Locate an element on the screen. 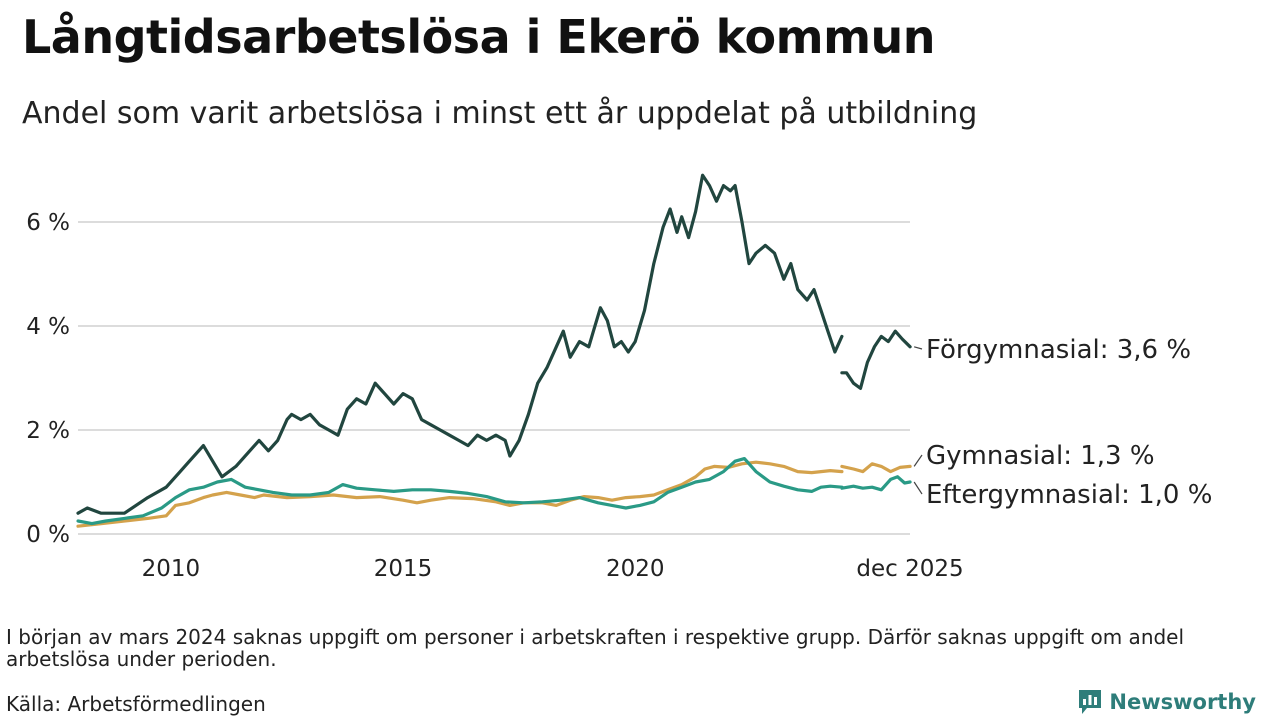 Image resolution: width=1280 pixels, height=720 pixels. series-label: Gymnasial: 1,3 % is located at coordinates (1040, 456).